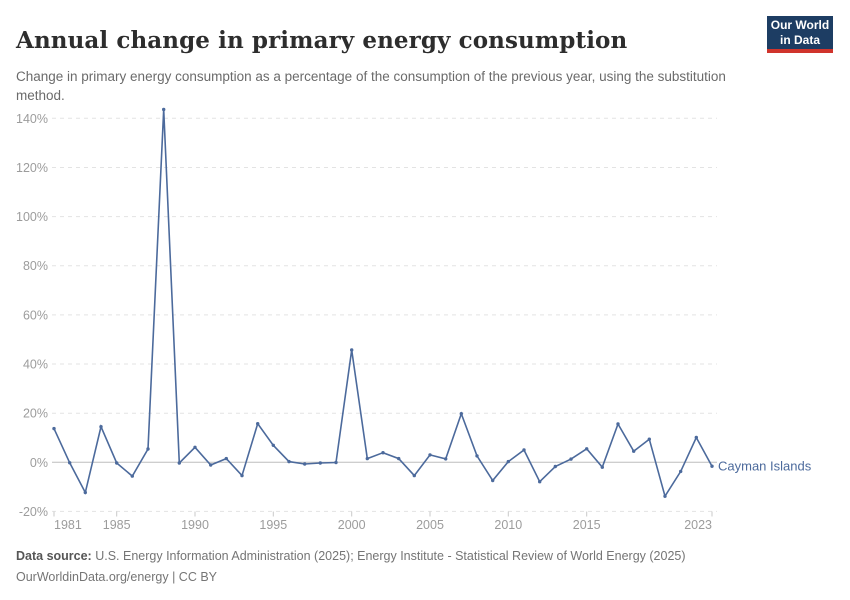  Describe the element at coordinates (35, 414) in the screenshot. I see `y-axis-label: 20%` at that location.